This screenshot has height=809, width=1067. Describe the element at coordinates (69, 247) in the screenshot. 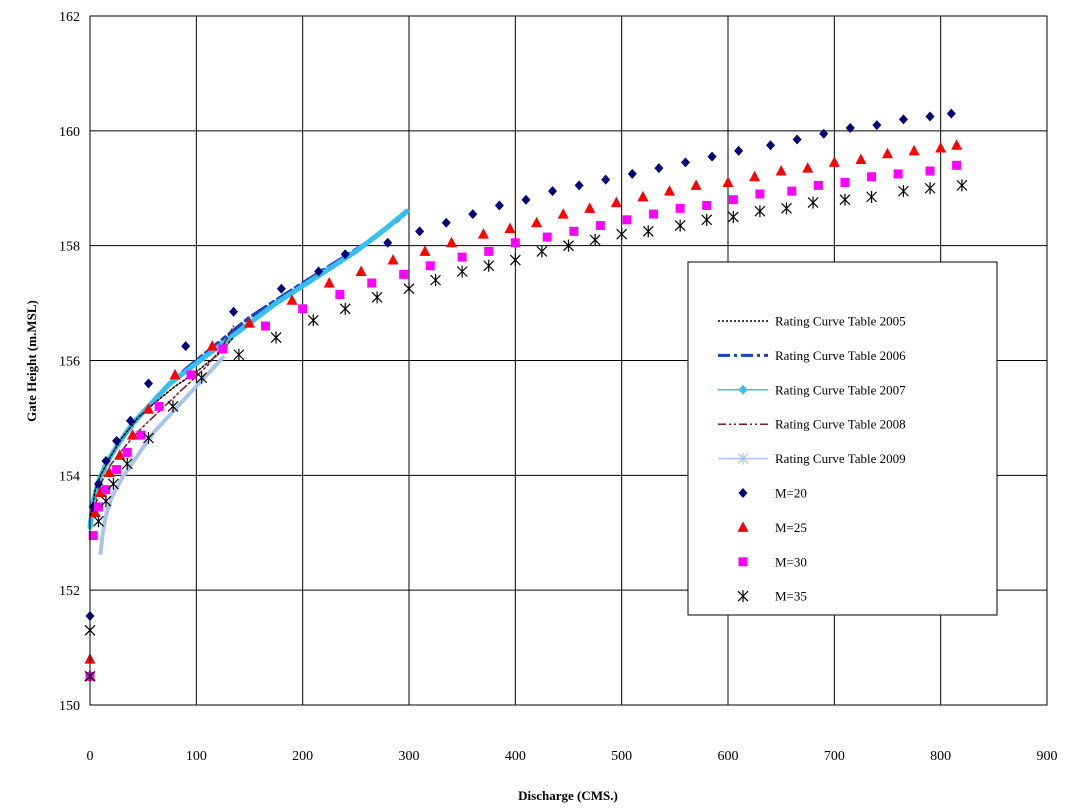

I see `y-tick-label: 158` at that location.